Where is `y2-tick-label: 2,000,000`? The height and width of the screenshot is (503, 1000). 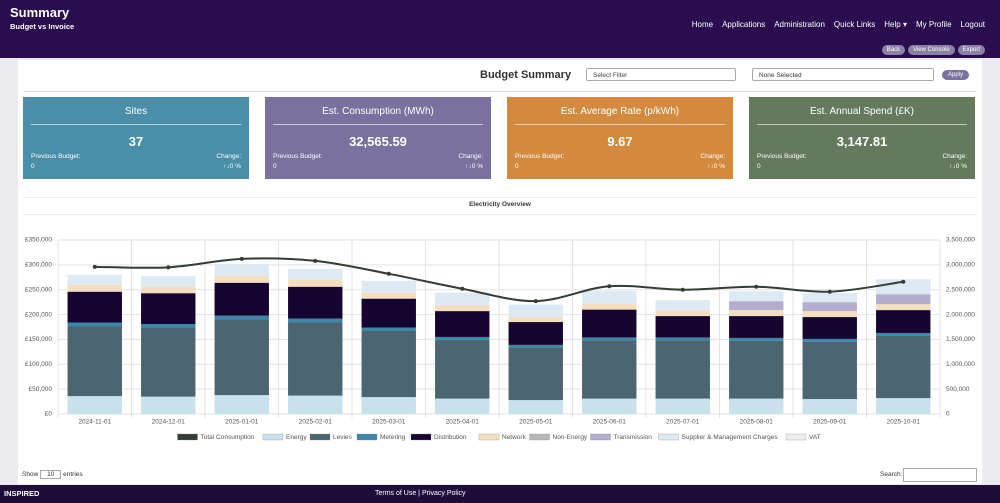
y2-tick-label: 2,000,000 is located at coordinates (960, 314).